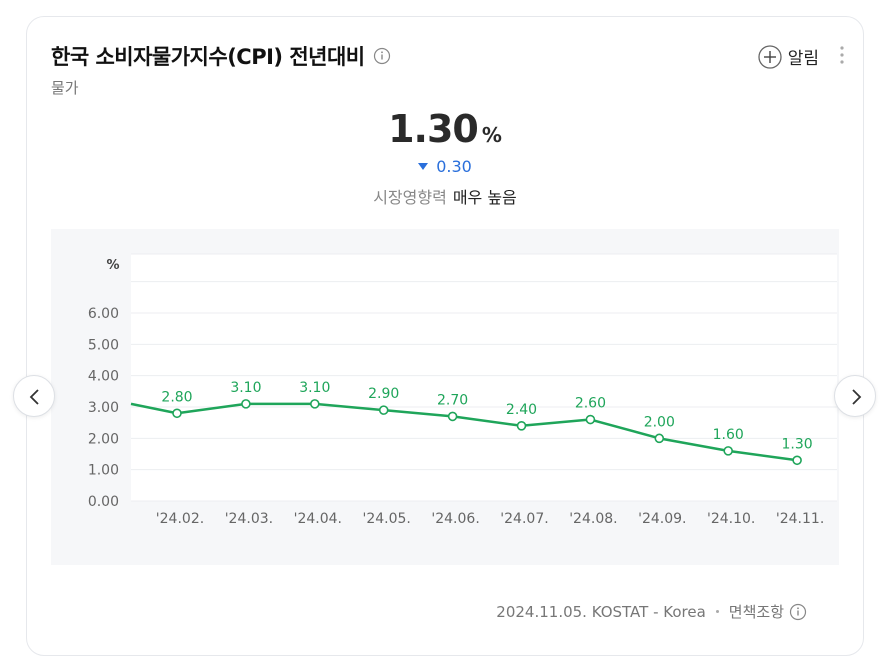 This screenshot has width=895, height=656. Describe the element at coordinates (65, 88) in the screenshot. I see `category-label: 물가` at that location.